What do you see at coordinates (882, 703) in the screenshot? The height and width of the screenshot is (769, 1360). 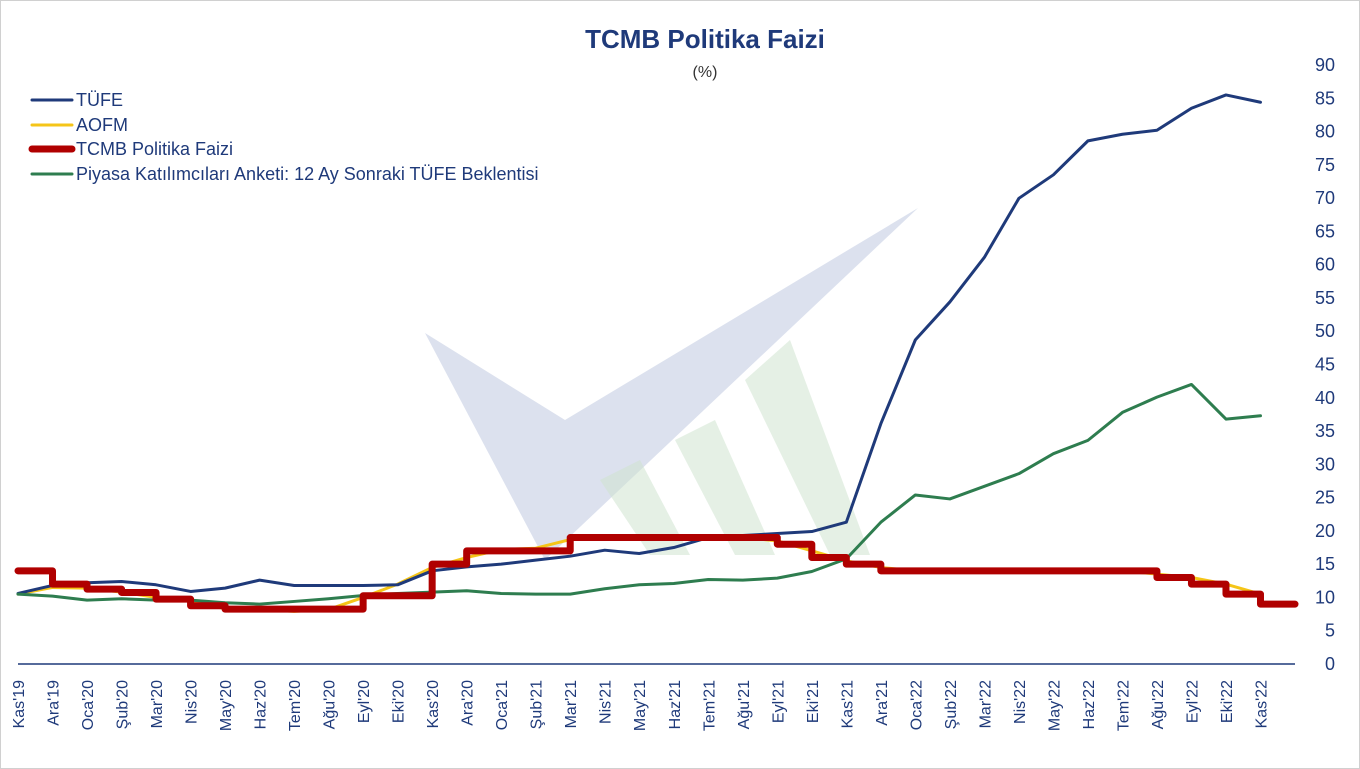 I see `x-tick-label: Ara'21` at bounding box center [882, 703].